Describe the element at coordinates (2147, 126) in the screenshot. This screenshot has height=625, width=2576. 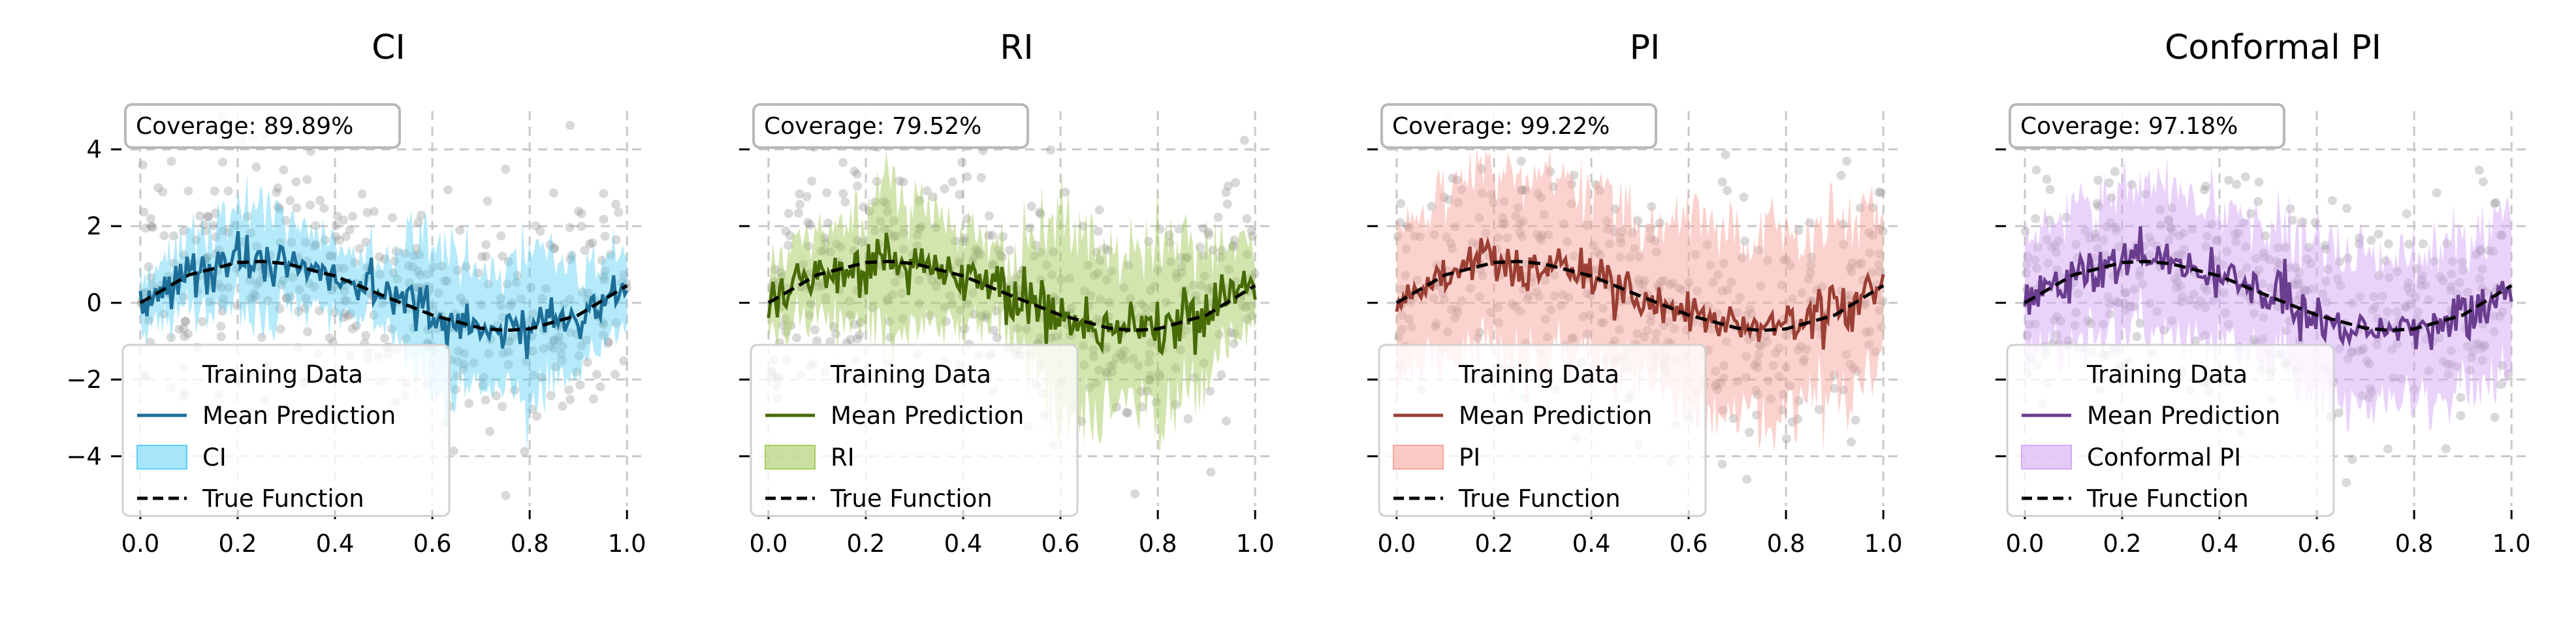
I see `coverage-box: Coverage: 97.18%` at that location.